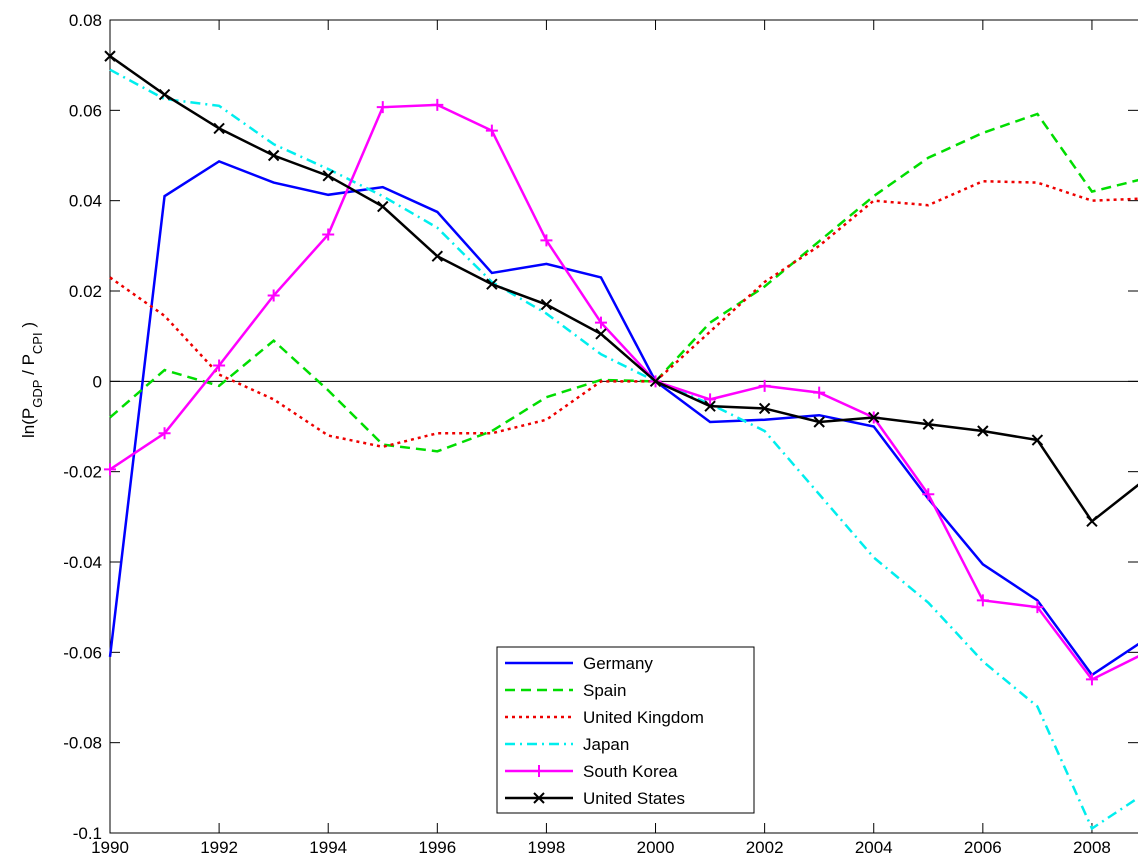 The width and height of the screenshot is (1138, 865). Describe the element at coordinates (618, 663) in the screenshot. I see `legend-label: Germany` at that location.